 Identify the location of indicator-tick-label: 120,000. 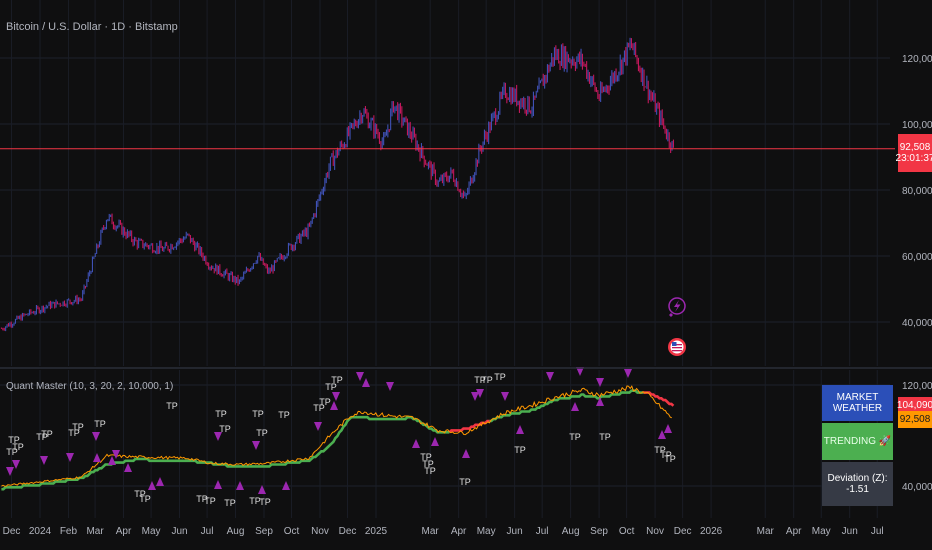
(917, 386).